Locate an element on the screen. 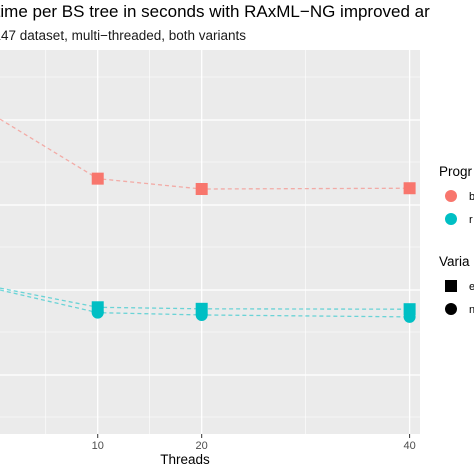 Image resolution: width=474 pixels, height=474 pixels. x-axis-title: Threads is located at coordinates (185, 459).